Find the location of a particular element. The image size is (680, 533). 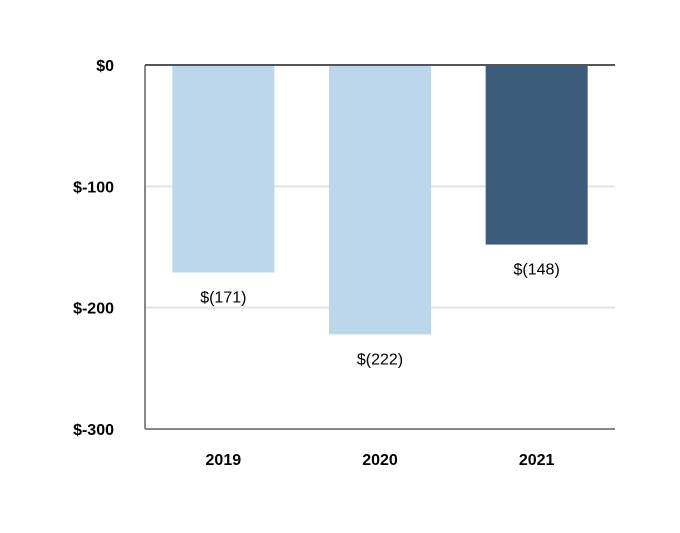

y-tick-label: $0 is located at coordinates (105, 66).